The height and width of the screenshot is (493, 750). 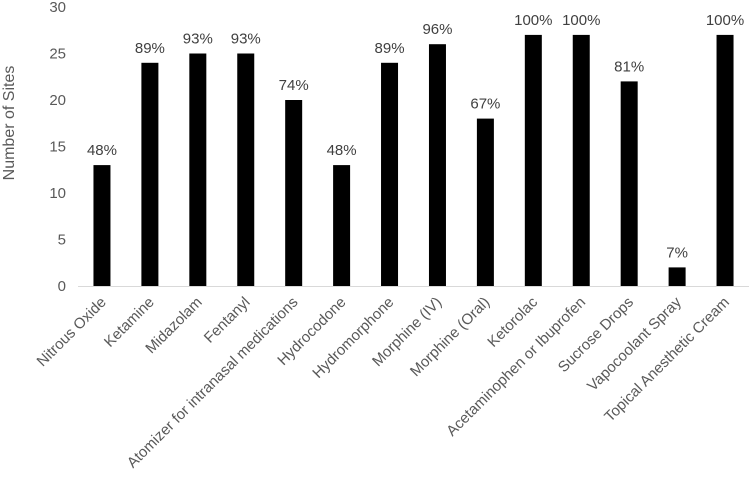 What do you see at coordinates (294, 85) in the screenshot?
I see `bar-value-label: 74%` at bounding box center [294, 85].